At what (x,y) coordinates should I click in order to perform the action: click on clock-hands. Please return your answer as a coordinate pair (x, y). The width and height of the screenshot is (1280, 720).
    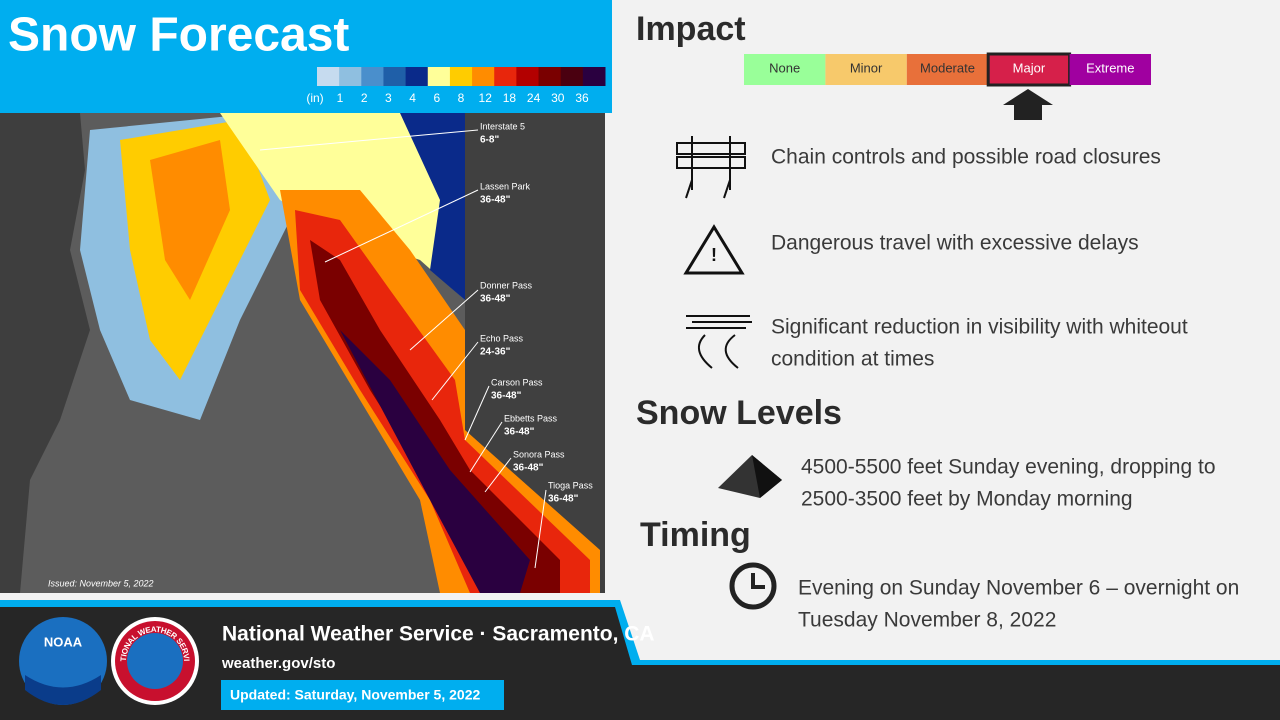
    Looking at the image, I should click on (758, 581).